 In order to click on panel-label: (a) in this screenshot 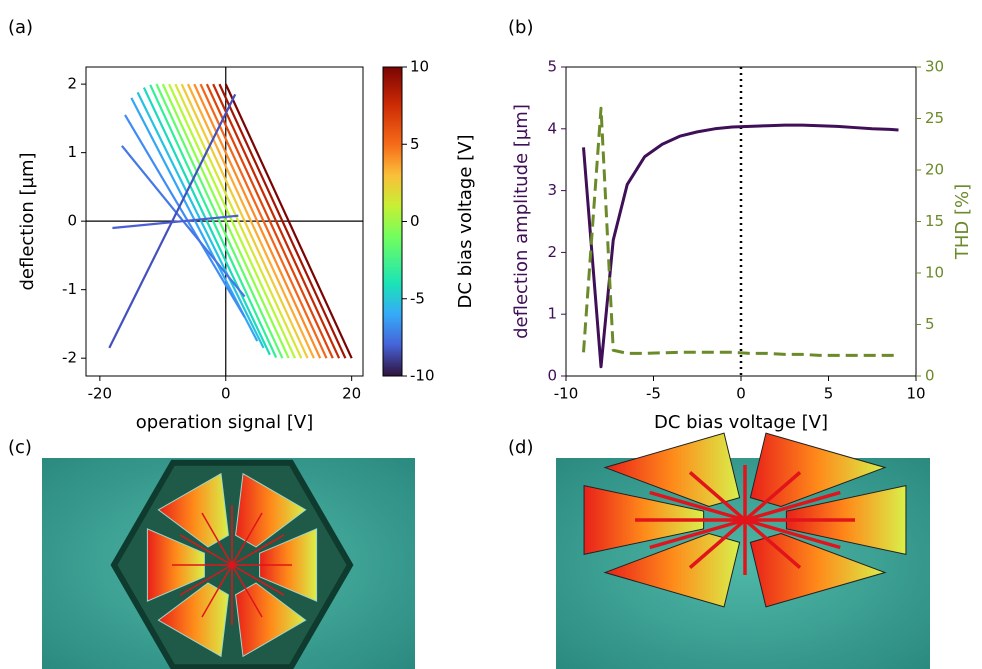, I will do `click(20, 27)`.